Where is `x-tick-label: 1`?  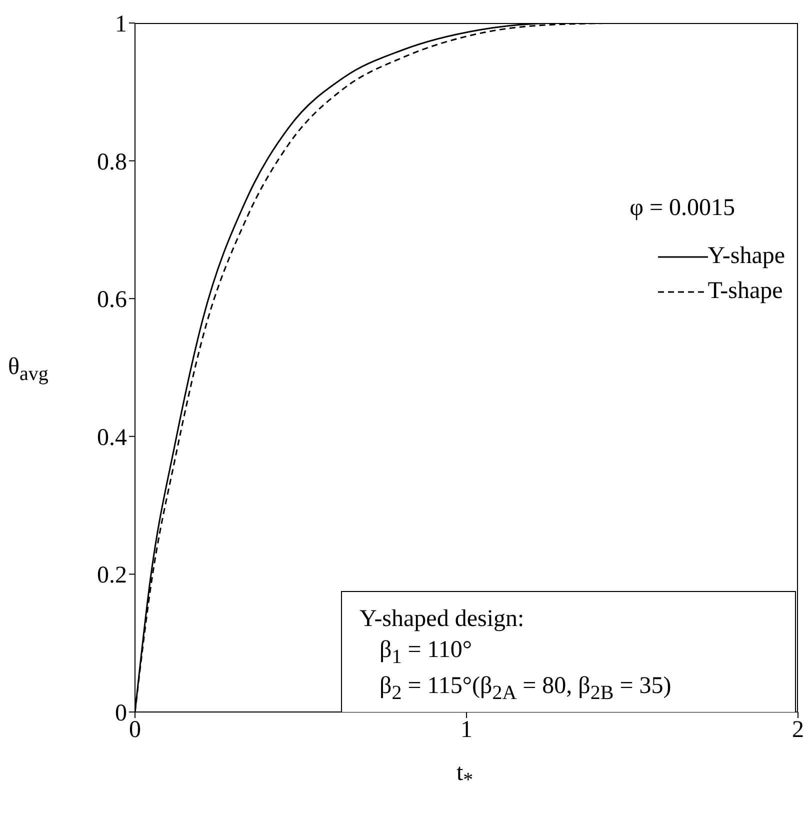
x-tick-label: 1 is located at coordinates (466, 730).